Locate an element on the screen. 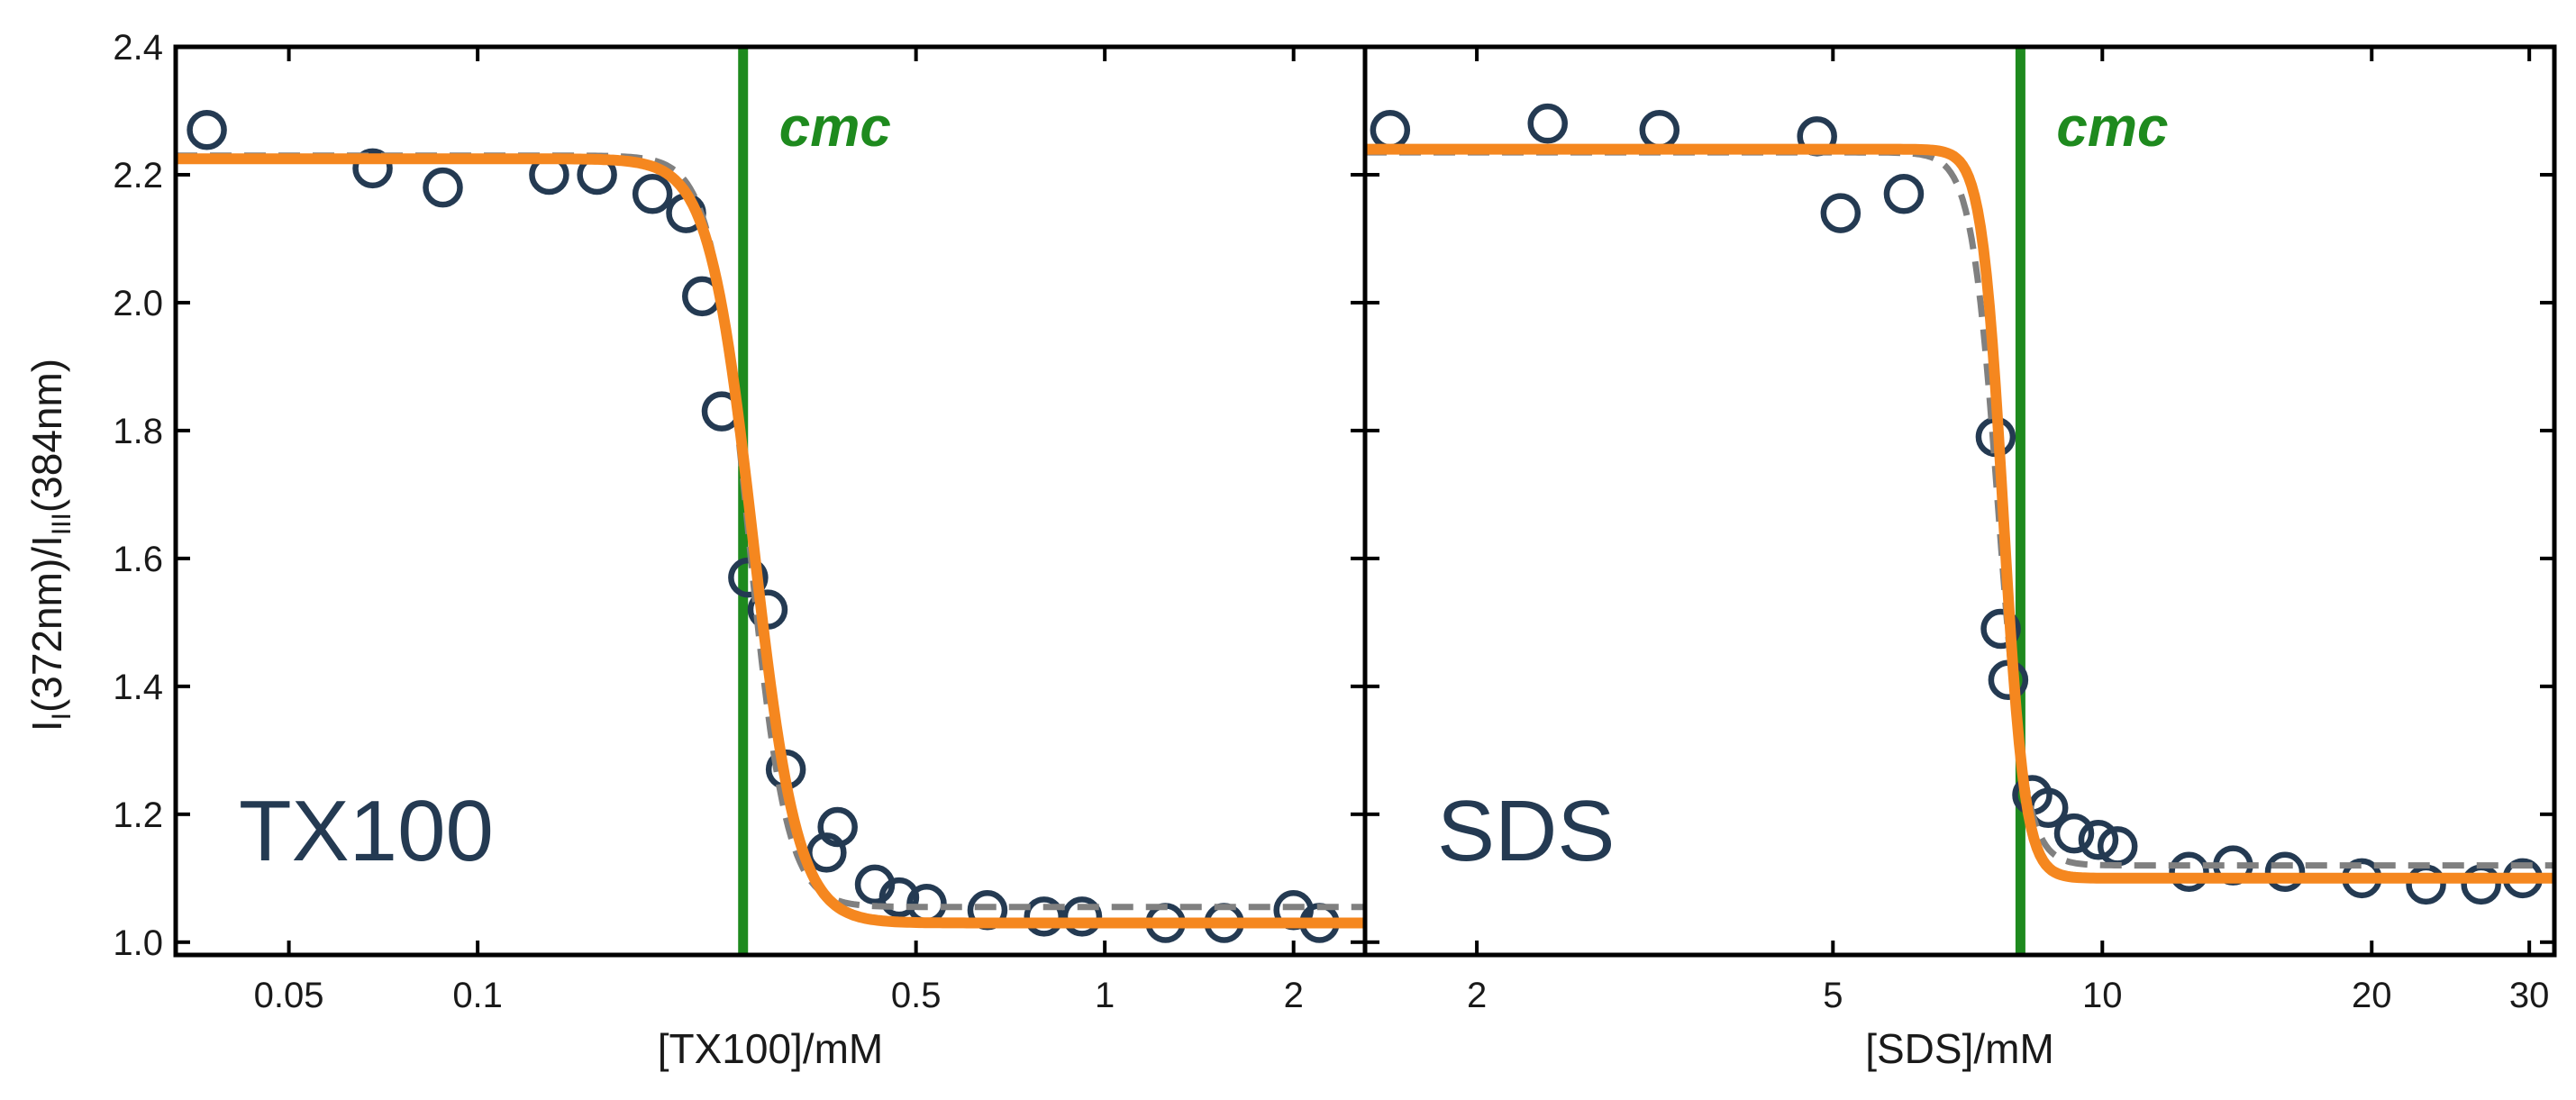  y-tick-label: 1.0 is located at coordinates (138, 943).